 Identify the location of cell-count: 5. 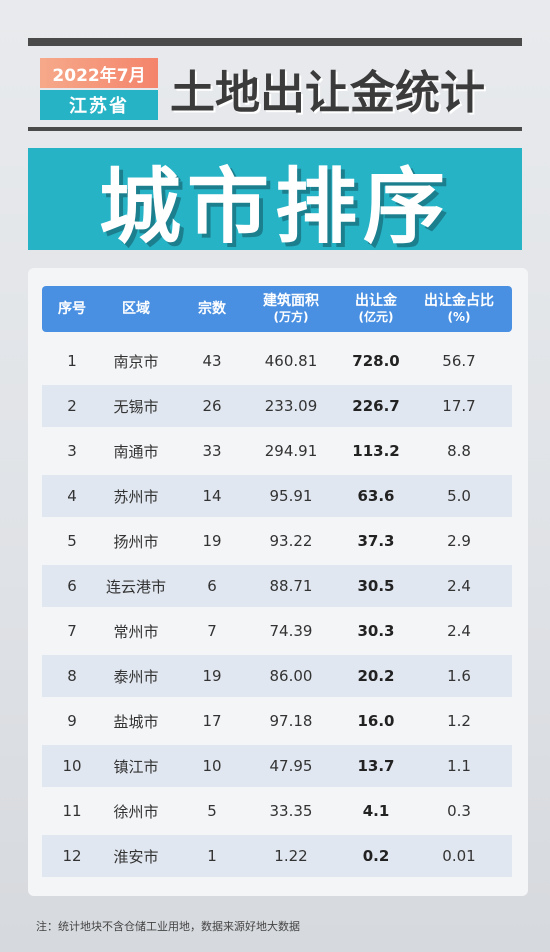
(212, 811).